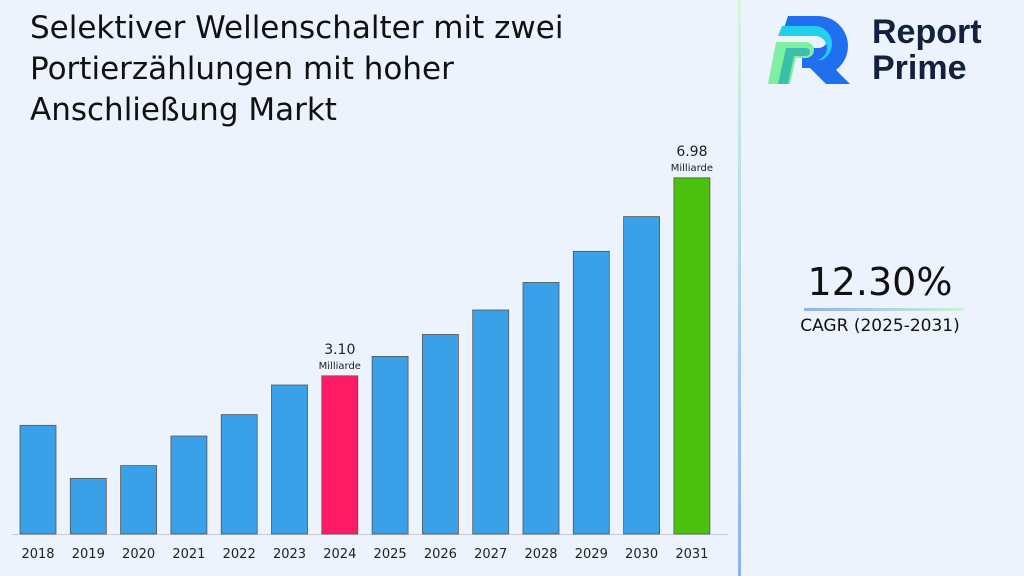 The height and width of the screenshot is (576, 1024). I want to click on data-label-2031: 6.98, so click(691, 152).